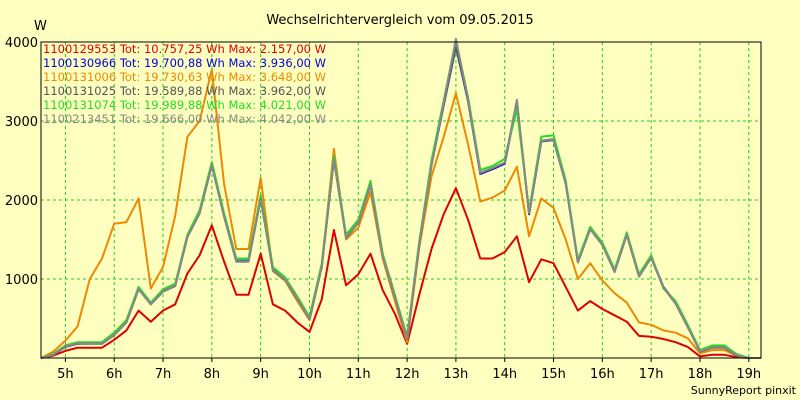 This screenshot has width=800, height=400. Describe the element at coordinates (744, 390) in the screenshot. I see `footer-credit: SunnyReport pinxit` at that location.